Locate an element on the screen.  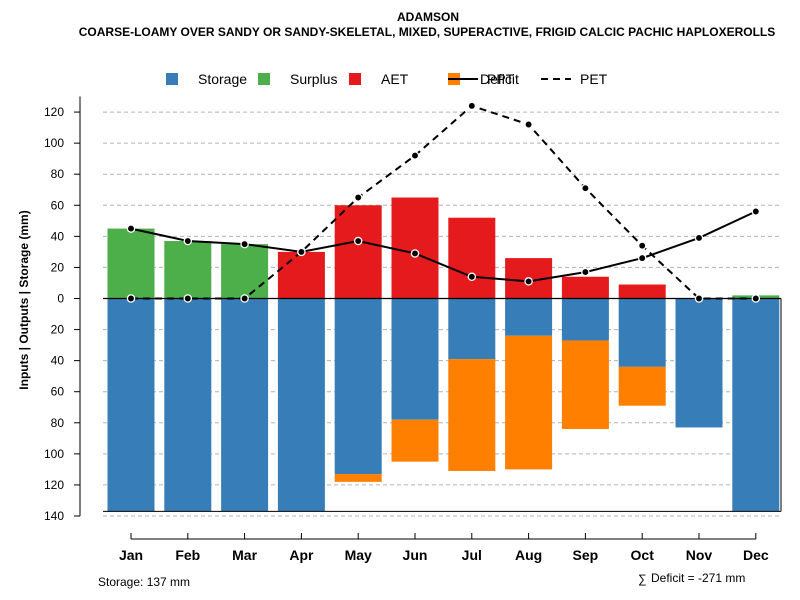
bar-aet-jul is located at coordinates (472, 258).